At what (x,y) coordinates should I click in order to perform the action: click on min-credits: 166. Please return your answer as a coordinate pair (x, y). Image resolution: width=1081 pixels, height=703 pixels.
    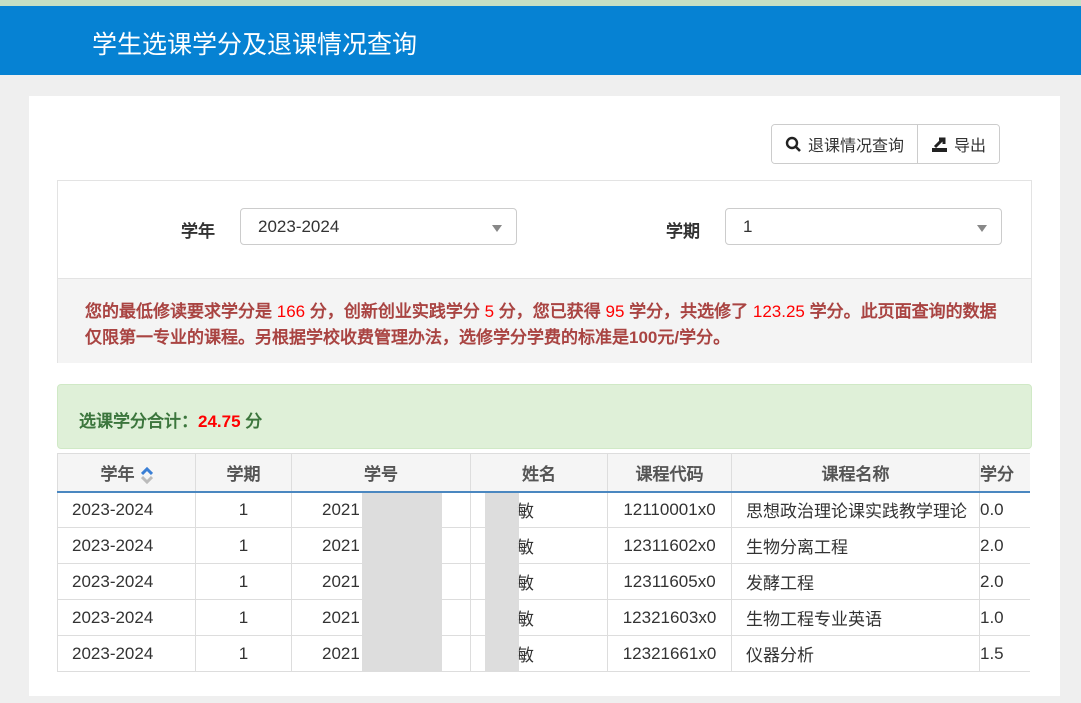
    Looking at the image, I should click on (291, 311).